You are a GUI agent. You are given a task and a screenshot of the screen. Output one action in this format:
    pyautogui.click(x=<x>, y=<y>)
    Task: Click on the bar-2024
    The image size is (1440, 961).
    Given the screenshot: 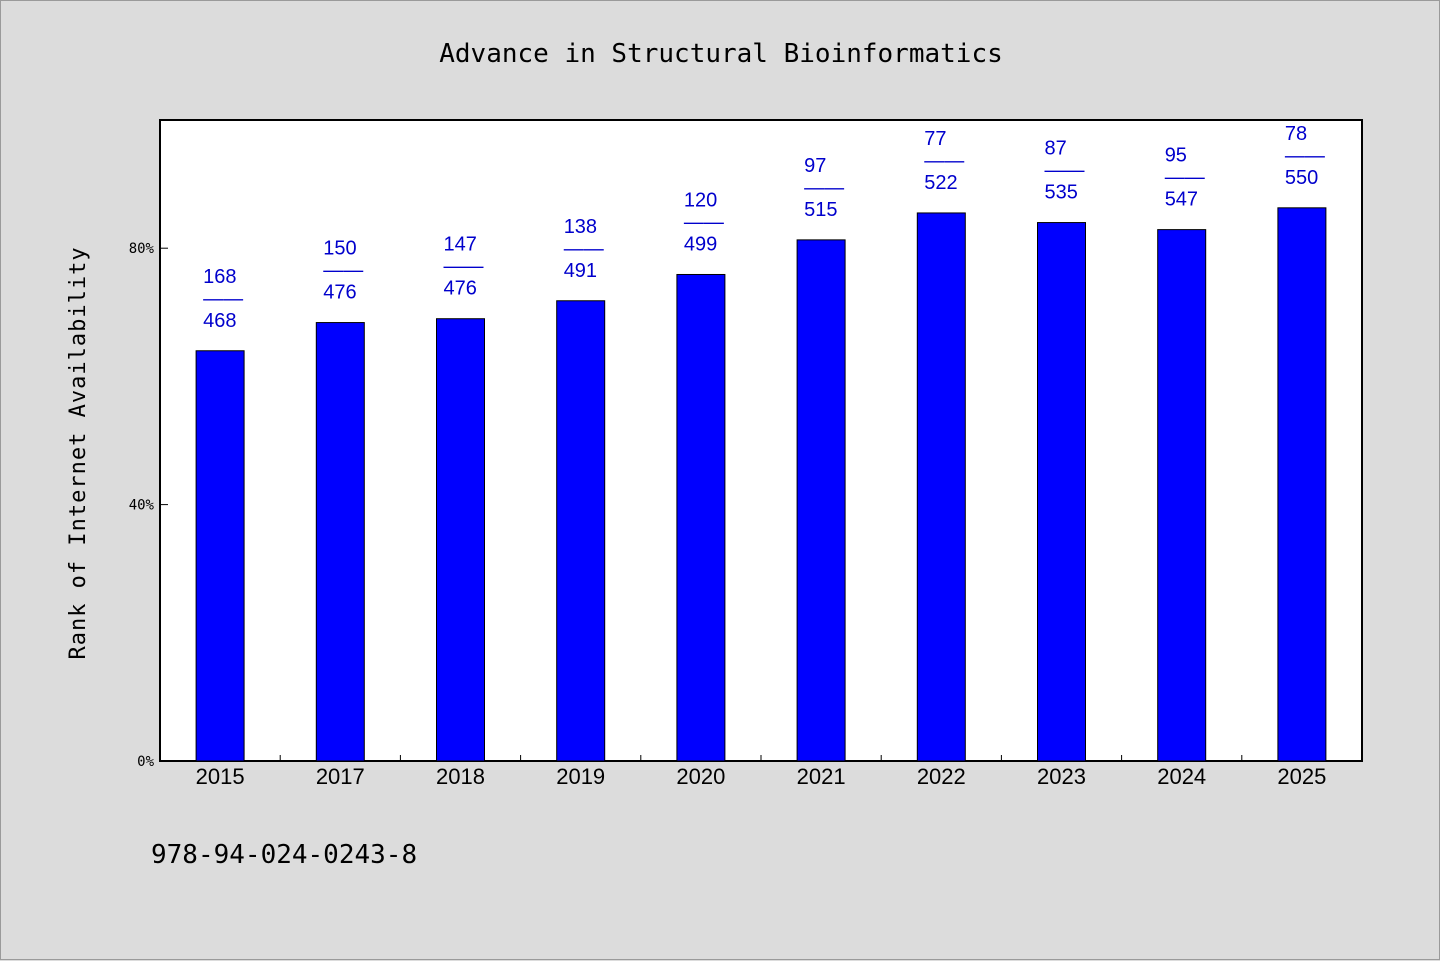 What is the action you would take?
    pyautogui.click(x=1182, y=495)
    